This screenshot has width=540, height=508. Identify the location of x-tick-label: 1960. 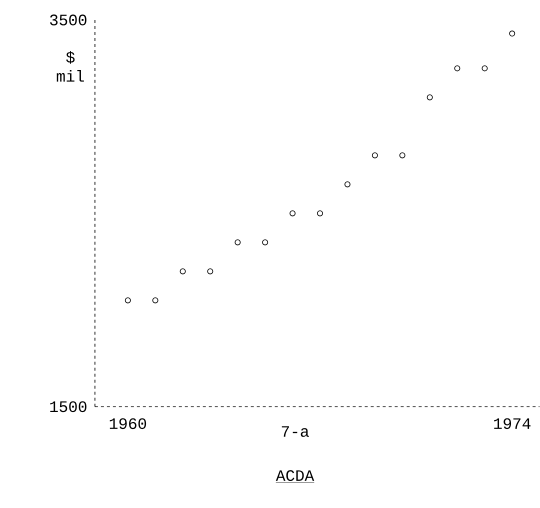
(128, 424).